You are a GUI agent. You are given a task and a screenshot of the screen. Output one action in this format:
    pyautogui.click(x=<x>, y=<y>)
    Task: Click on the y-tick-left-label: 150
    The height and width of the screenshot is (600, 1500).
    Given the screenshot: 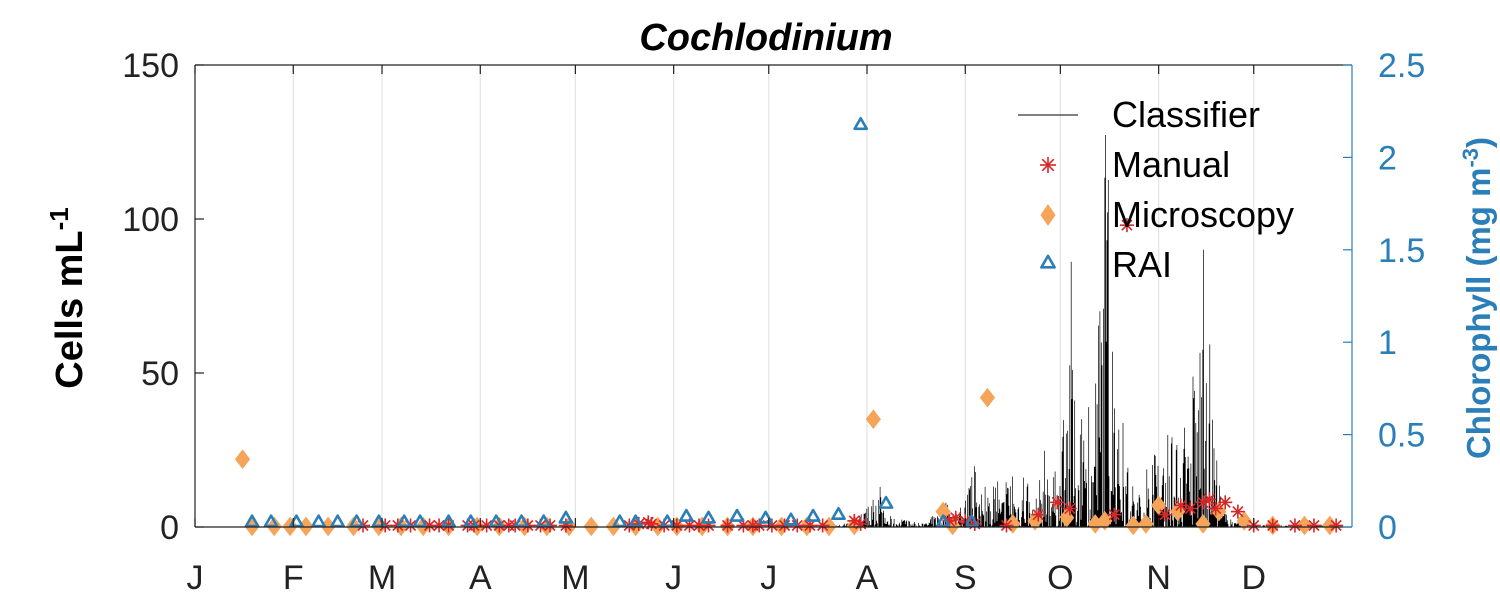 What is the action you would take?
    pyautogui.click(x=150, y=66)
    